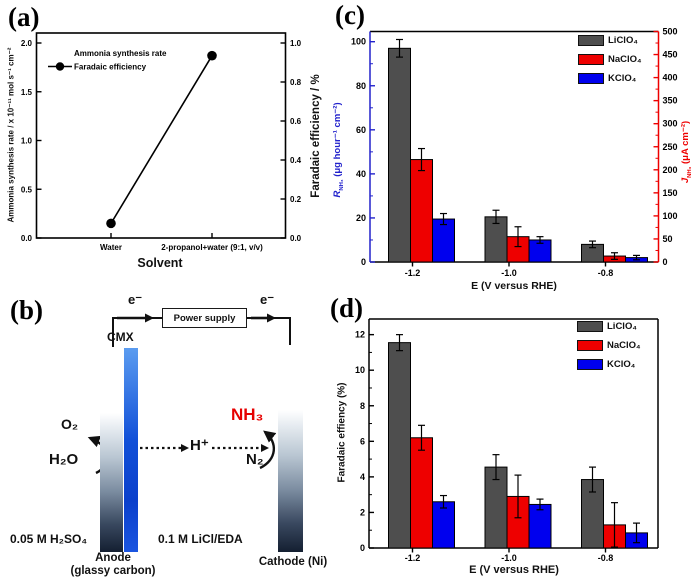 This screenshot has height=585, width=700. Describe the element at coordinates (338, 194) in the screenshot. I see `rnh3-symbol: R` at that location.